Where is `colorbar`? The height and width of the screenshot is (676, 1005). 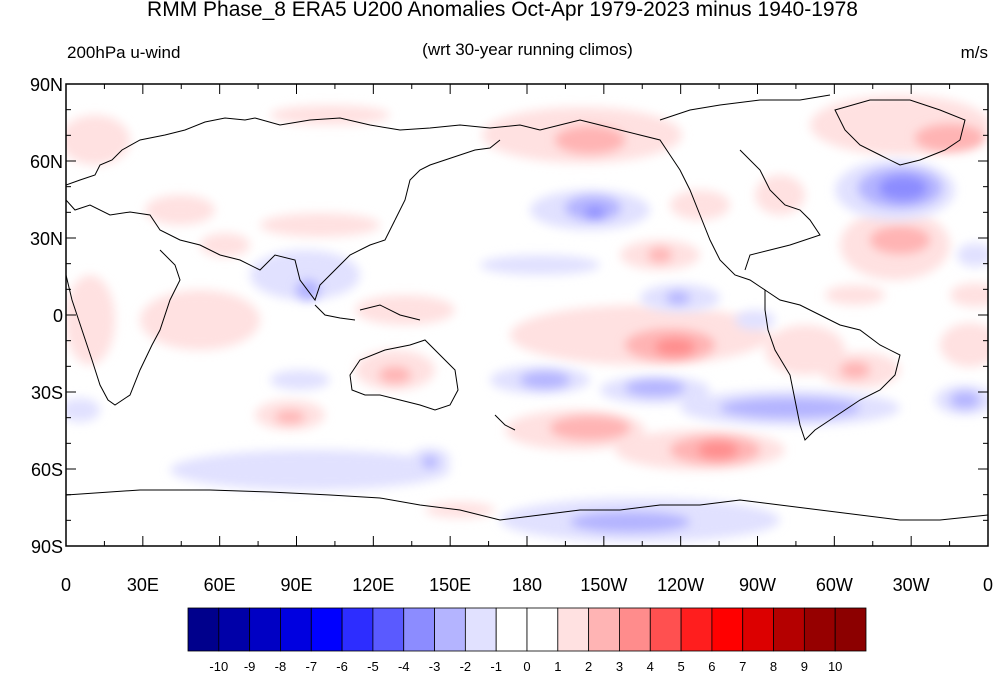 colorbar is located at coordinates (527, 629).